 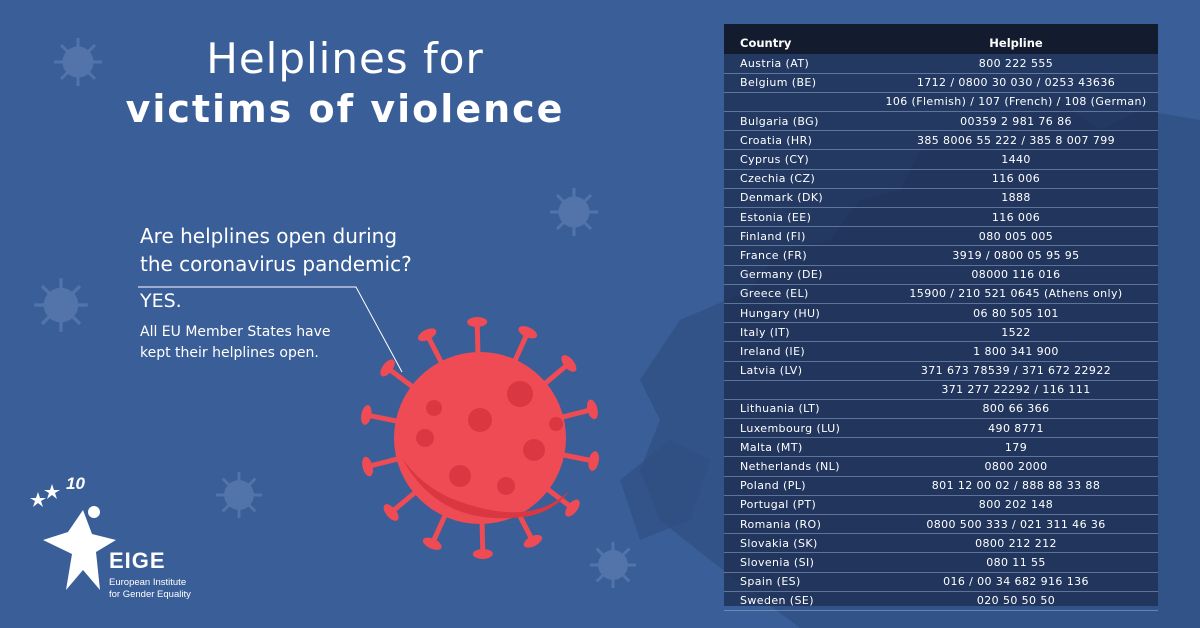 I want to click on helpline-cell: 00359 2 981 76 86, so click(x=1016, y=121).